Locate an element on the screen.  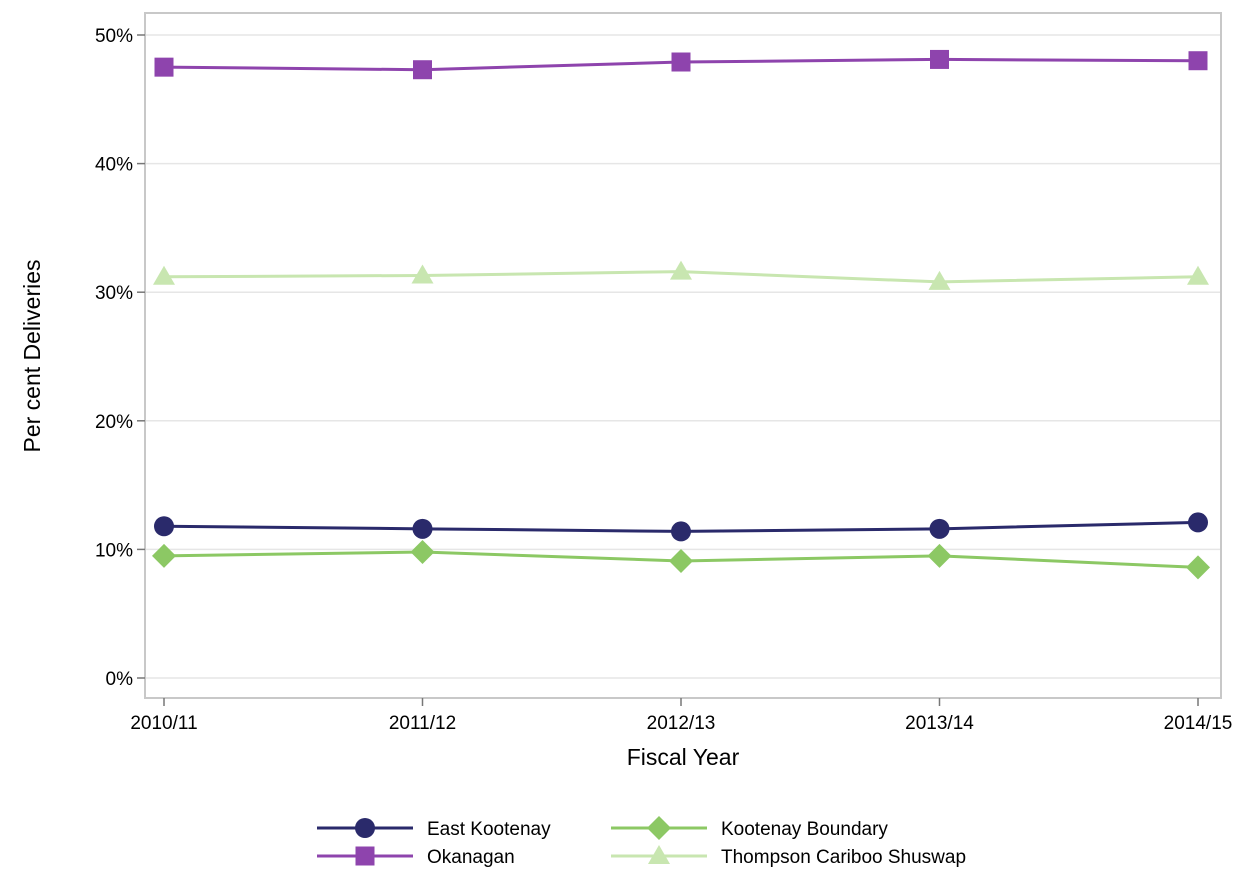
x-axis-title: Fiscal Year is located at coordinates (683, 757).